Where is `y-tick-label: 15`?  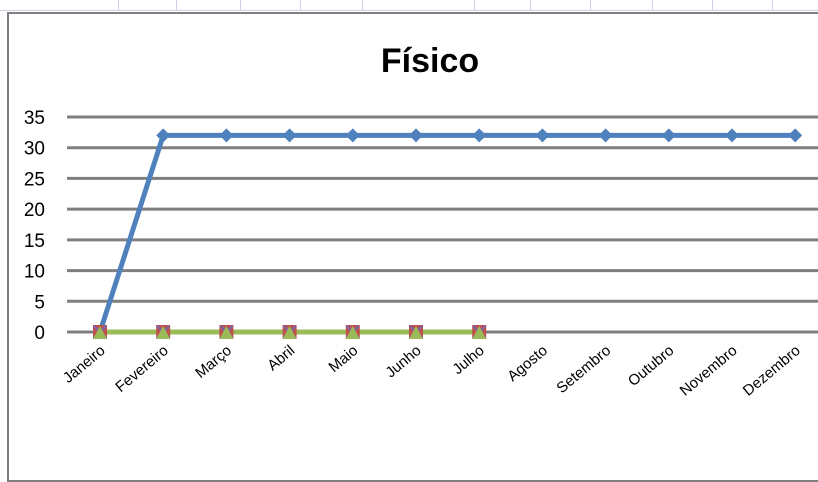
y-tick-label: 15 is located at coordinates (34, 241).